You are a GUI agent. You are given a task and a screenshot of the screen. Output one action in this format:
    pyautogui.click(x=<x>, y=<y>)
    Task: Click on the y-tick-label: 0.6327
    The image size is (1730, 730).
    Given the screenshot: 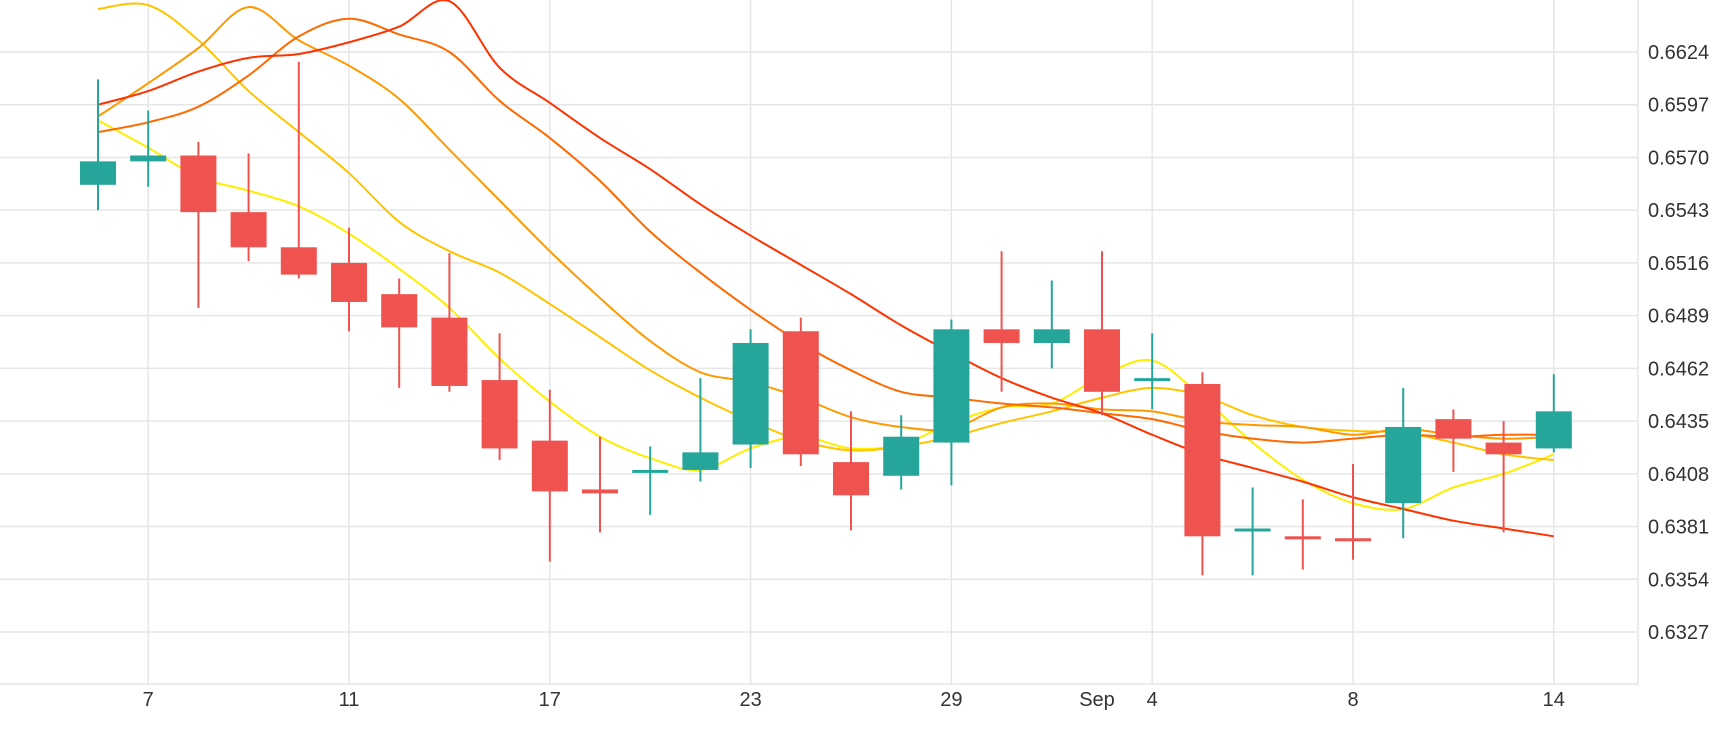 What is the action you would take?
    pyautogui.click(x=1678, y=633)
    